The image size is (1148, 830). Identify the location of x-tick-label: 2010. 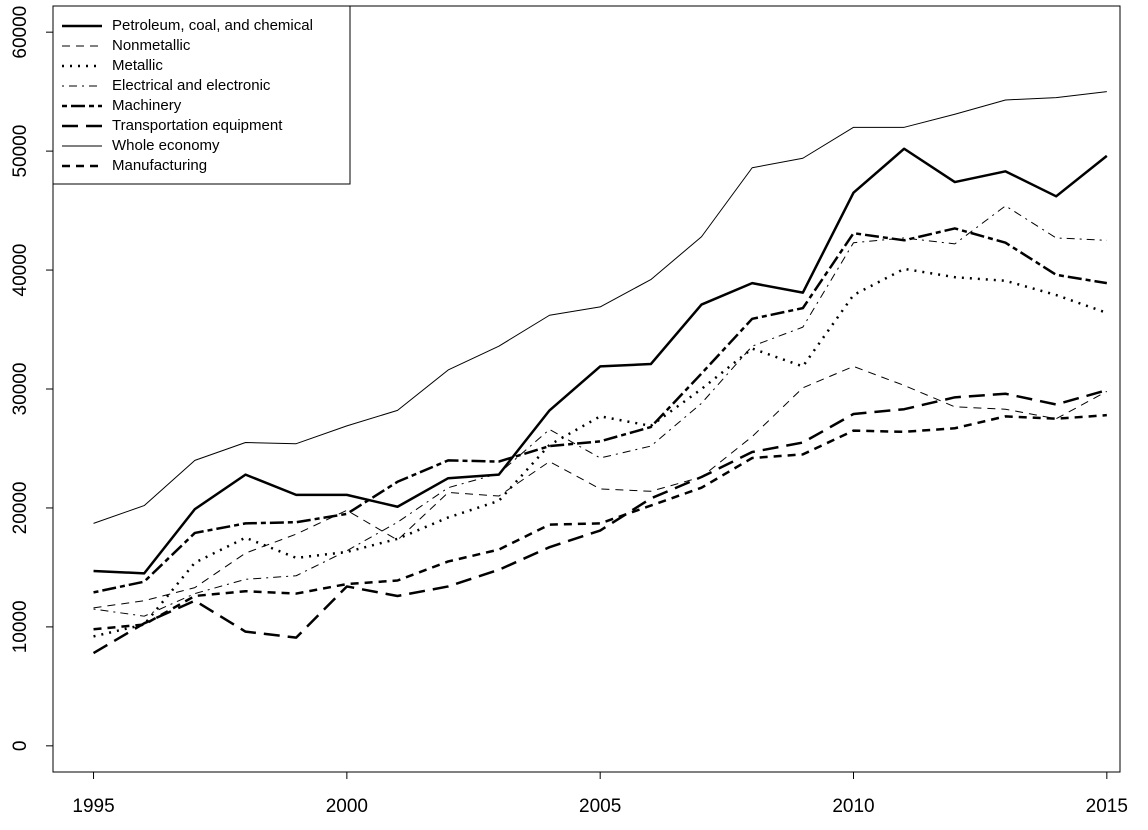
(853, 806).